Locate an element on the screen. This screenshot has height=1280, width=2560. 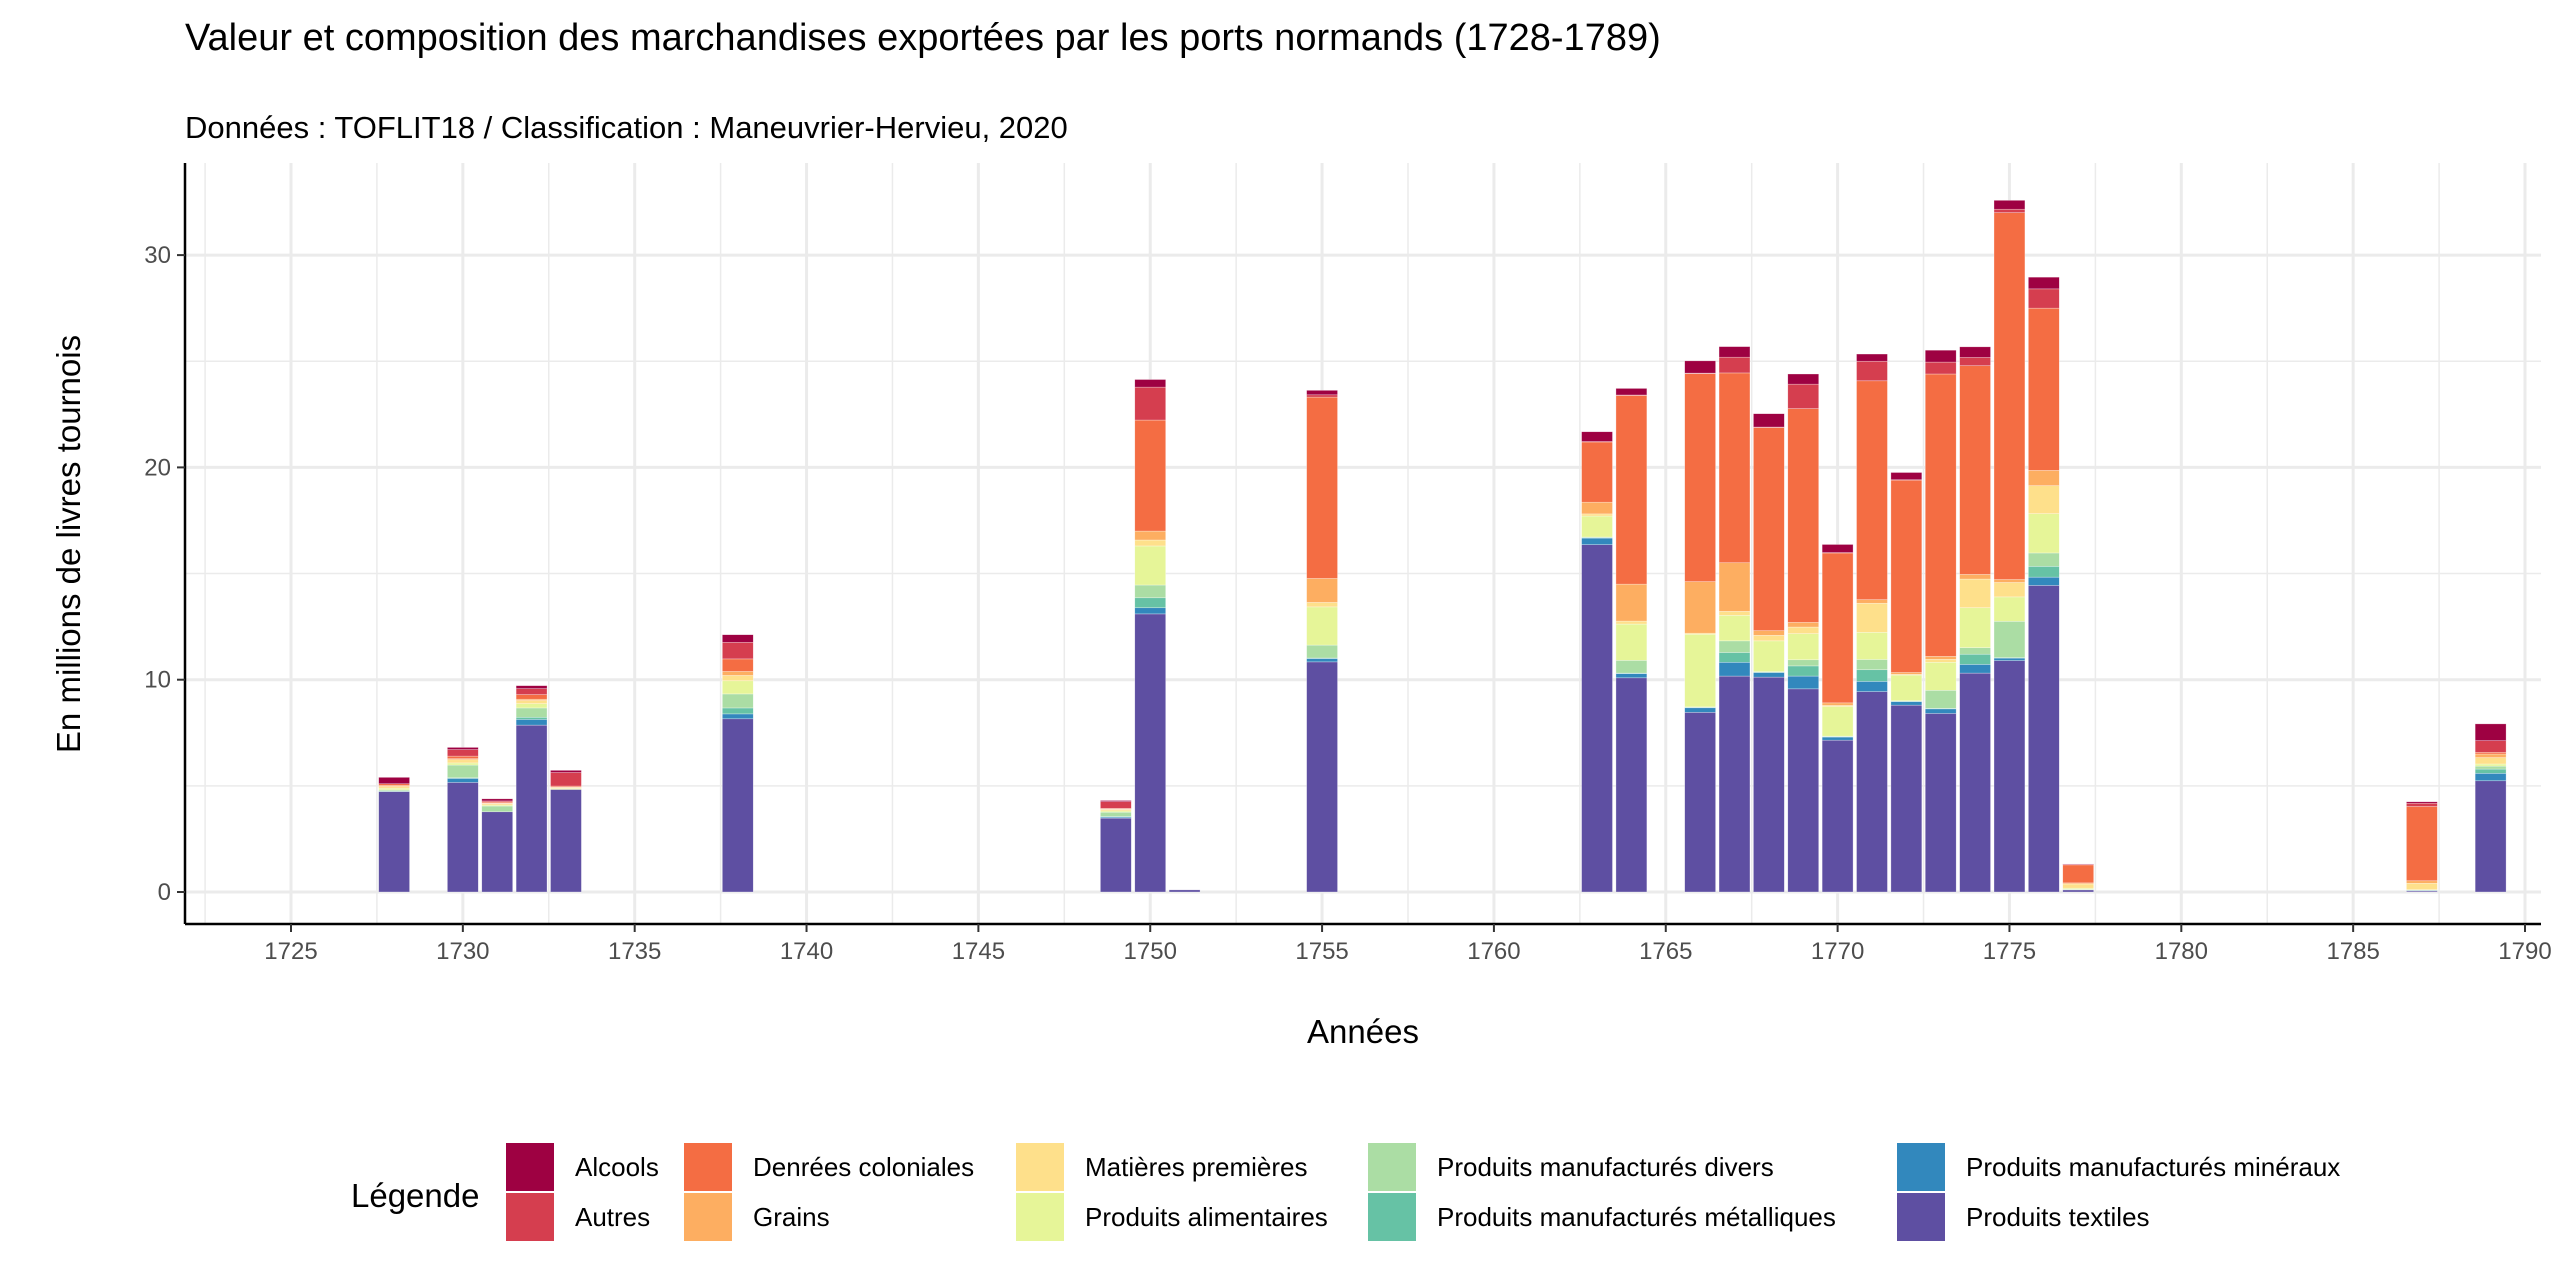
legend-item: Produits alimentaires is located at coordinates (1172, 1217).